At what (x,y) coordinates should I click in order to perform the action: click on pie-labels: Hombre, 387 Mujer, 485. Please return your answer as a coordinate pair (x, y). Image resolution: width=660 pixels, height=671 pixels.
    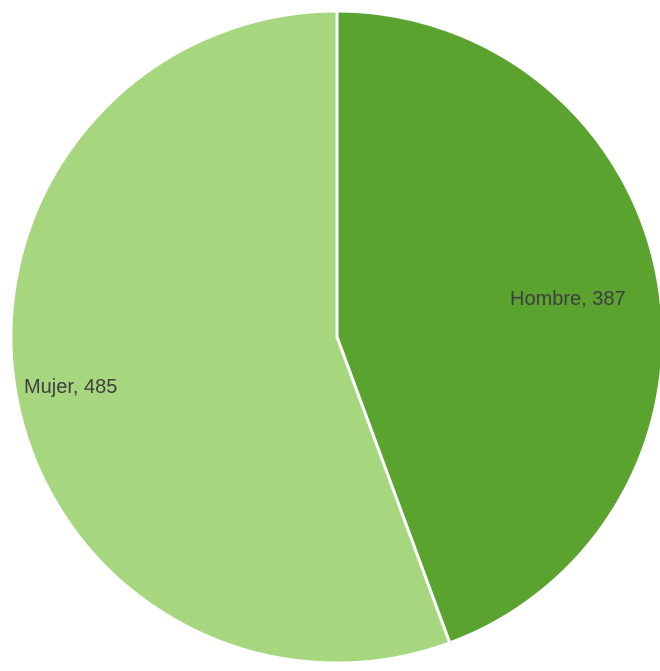
    Looking at the image, I should click on (325, 343).